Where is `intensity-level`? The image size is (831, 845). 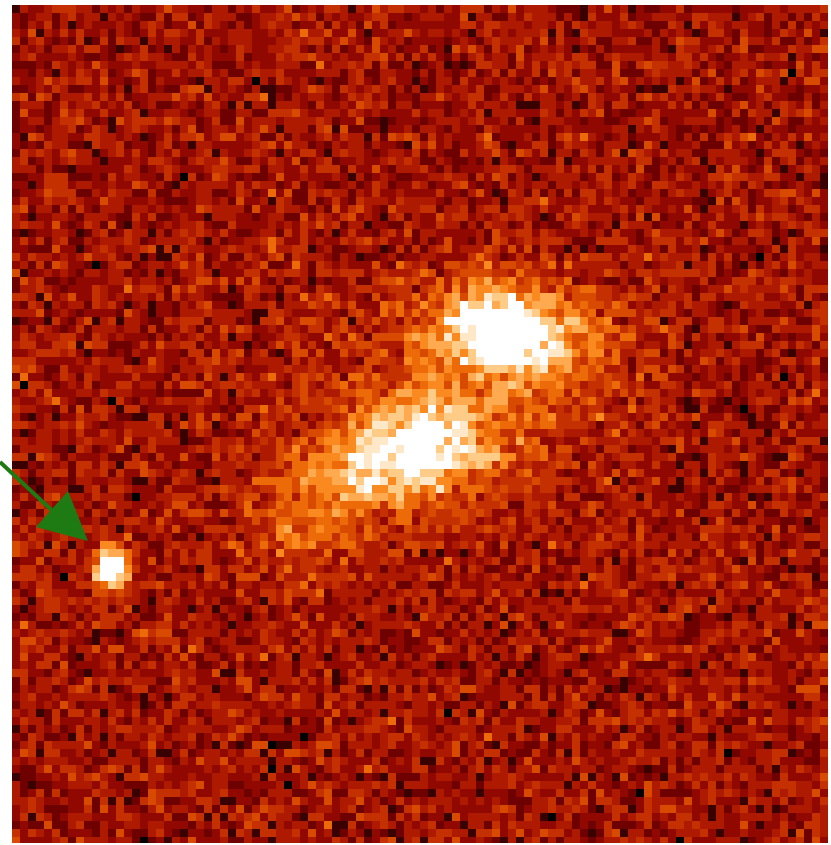
intensity-level is located at coordinates (456, 393).